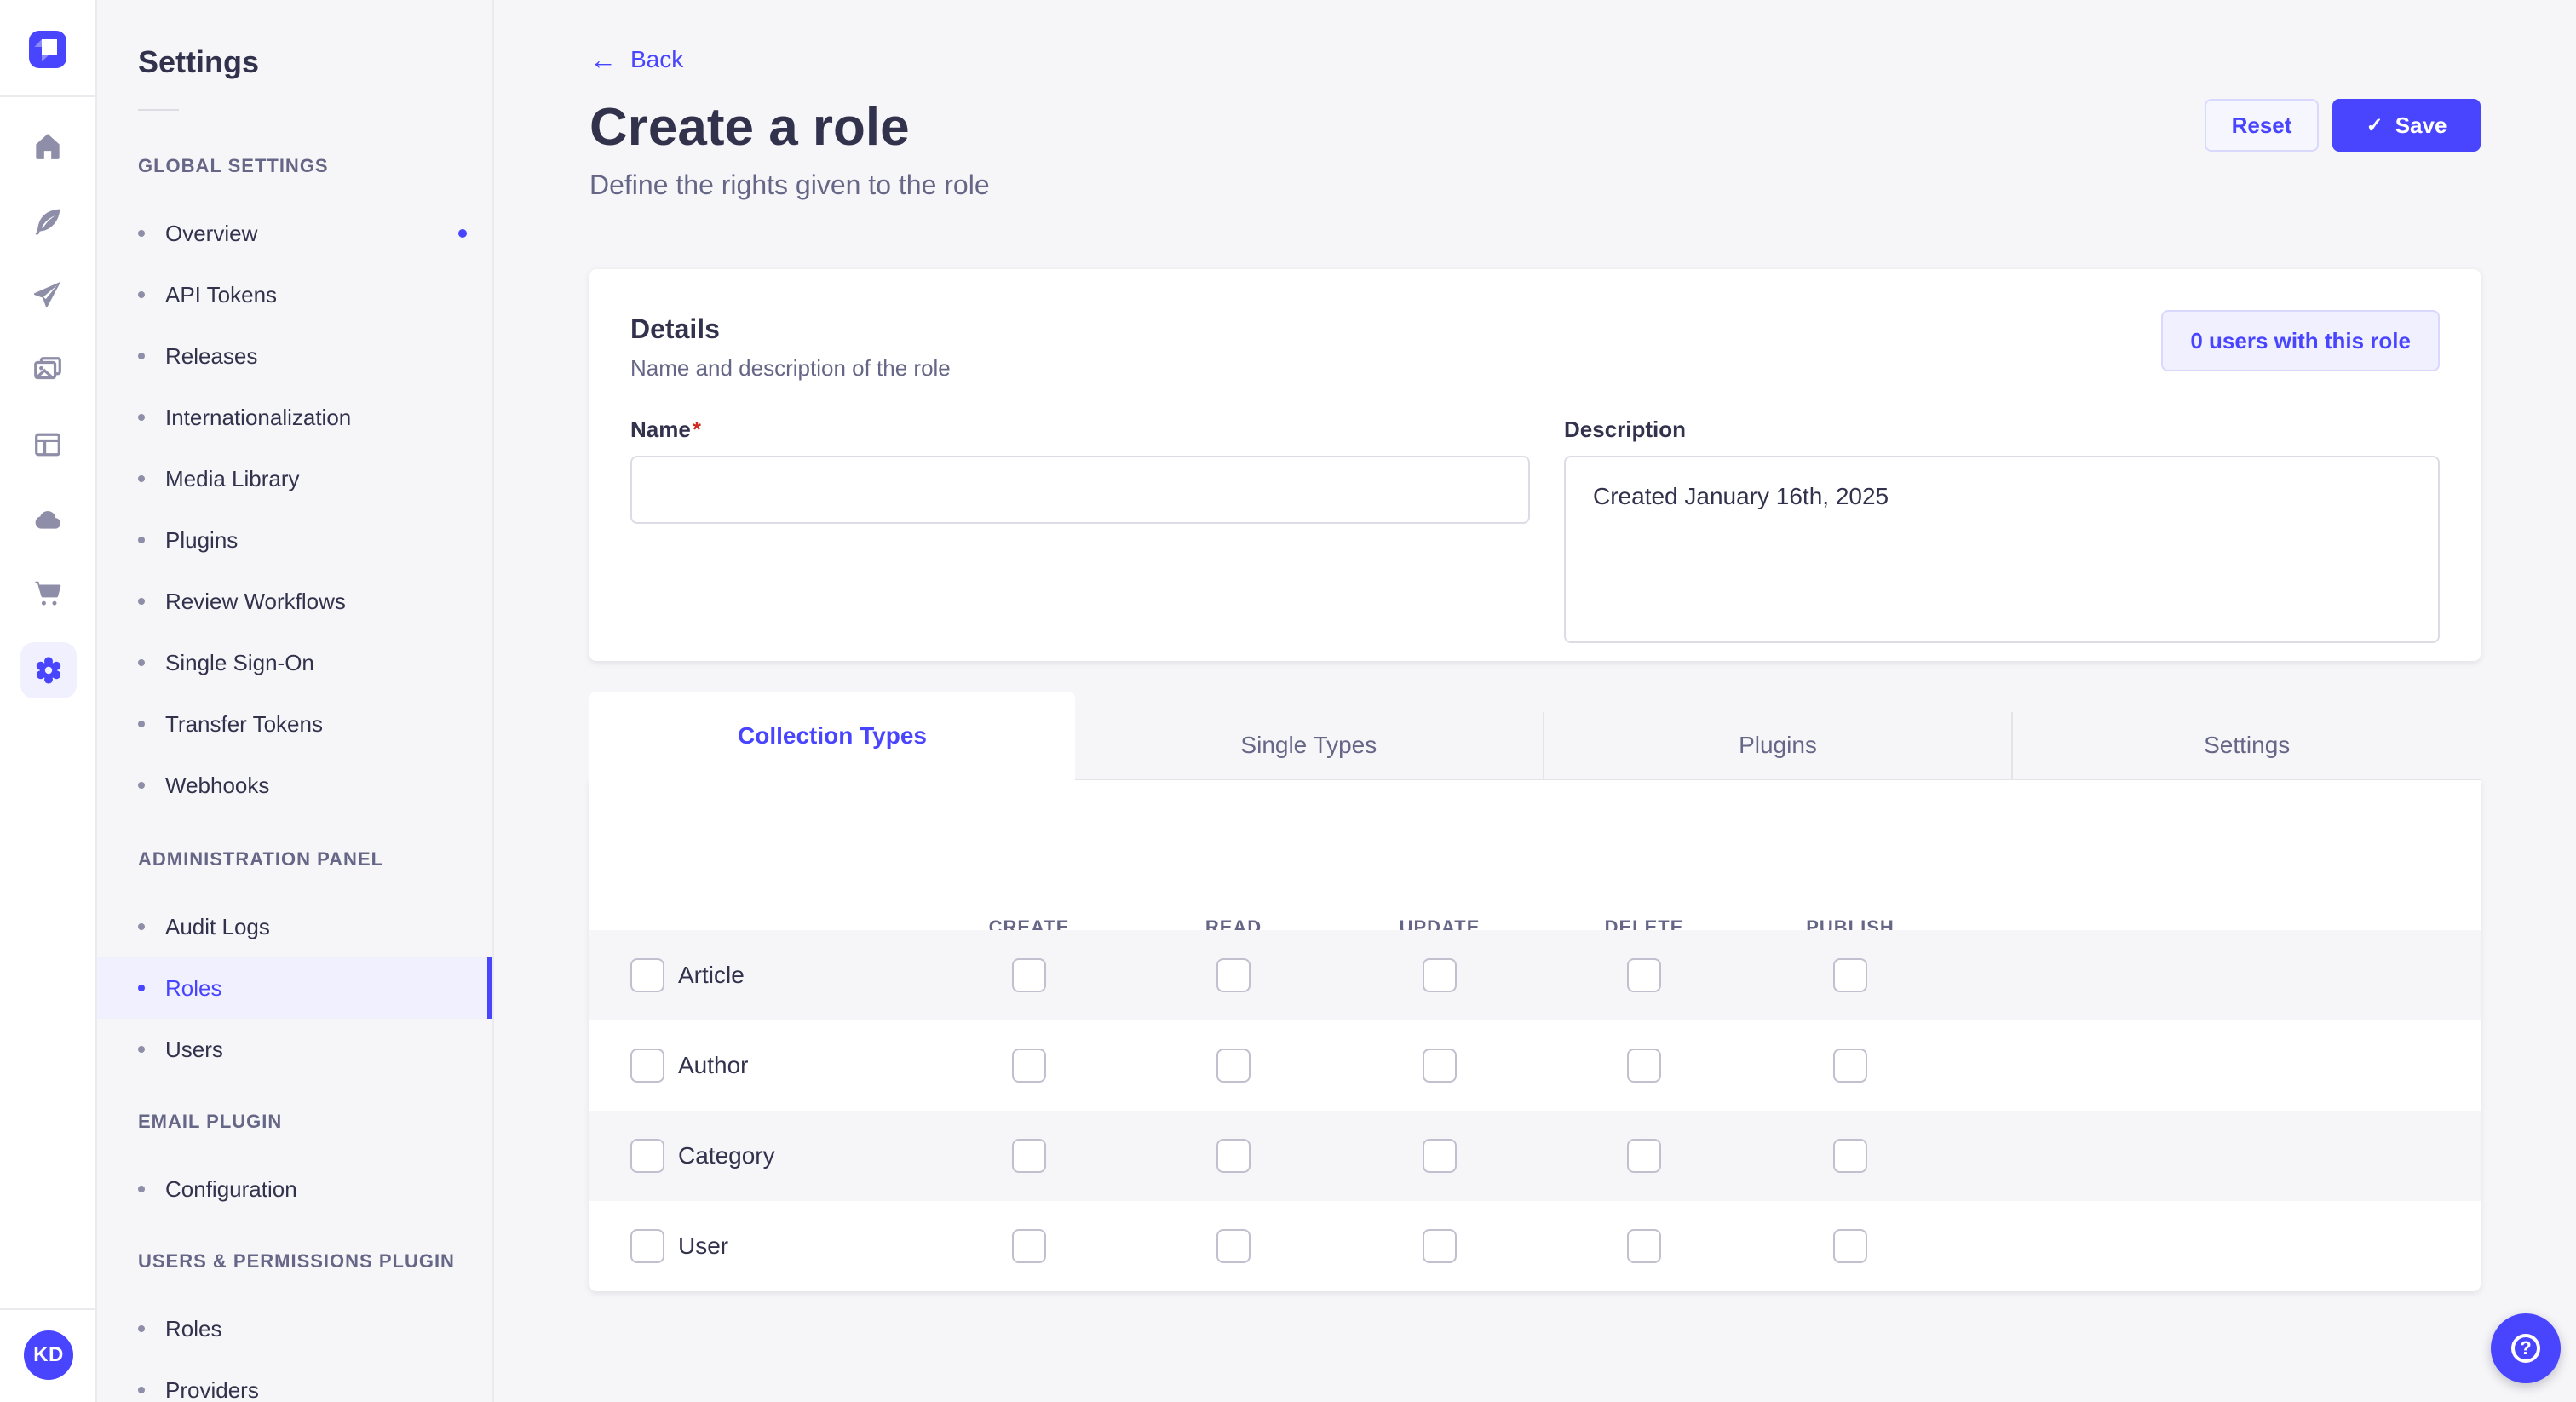 Image resolution: width=2576 pixels, height=1402 pixels. What do you see at coordinates (211, 1121) in the screenshot?
I see `section-email-plugin: EMAIL PLUGIN` at bounding box center [211, 1121].